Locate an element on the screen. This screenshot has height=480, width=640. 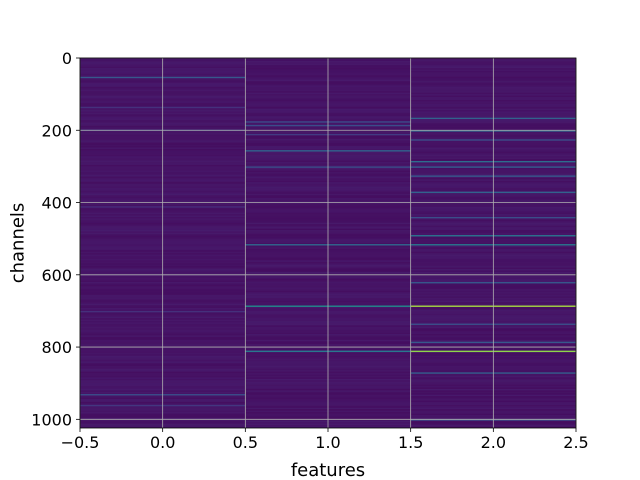
x-tick-label: 1.0 is located at coordinates (327, 442).